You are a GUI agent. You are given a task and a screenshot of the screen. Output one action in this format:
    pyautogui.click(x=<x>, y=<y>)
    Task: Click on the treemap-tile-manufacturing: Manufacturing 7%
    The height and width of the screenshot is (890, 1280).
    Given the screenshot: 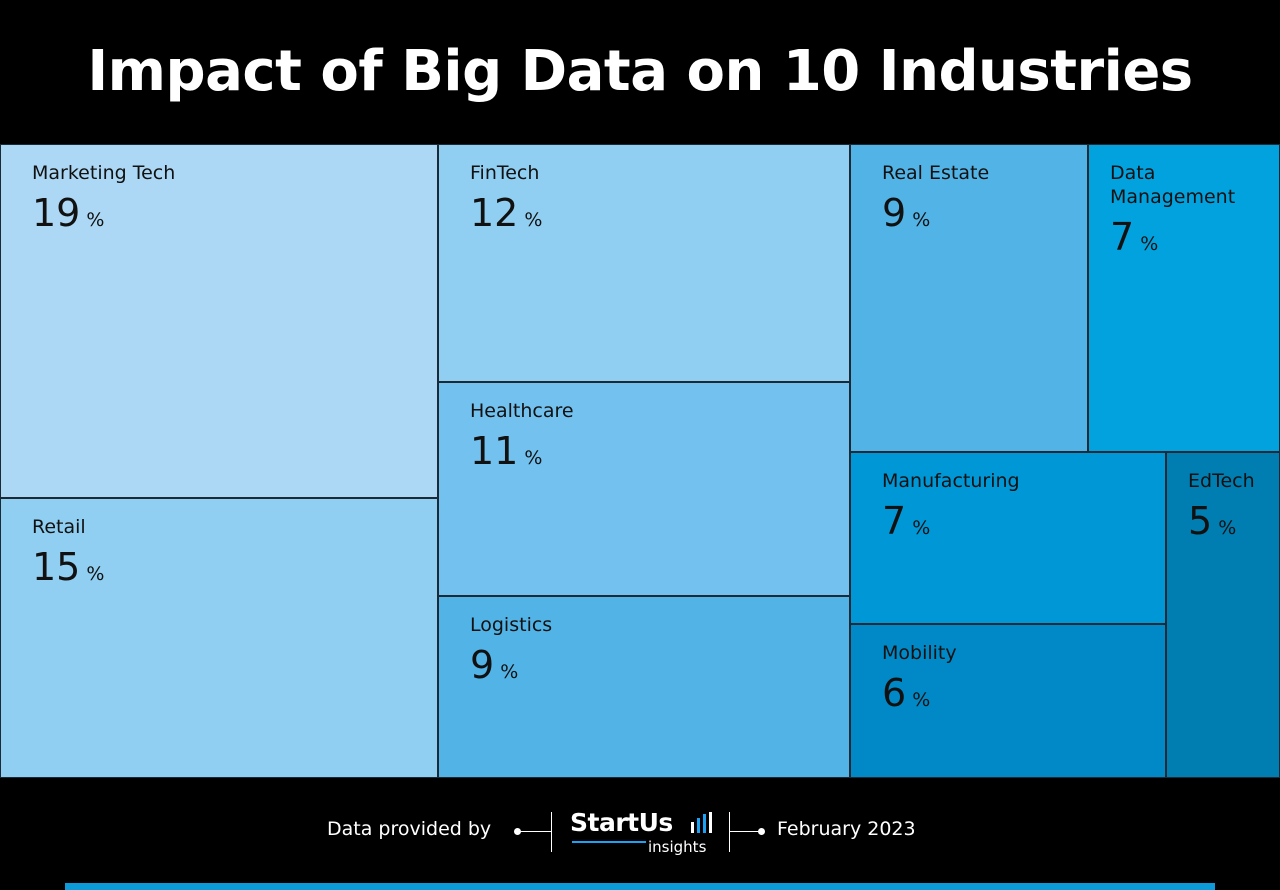 What is the action you would take?
    pyautogui.click(x=1008, y=538)
    